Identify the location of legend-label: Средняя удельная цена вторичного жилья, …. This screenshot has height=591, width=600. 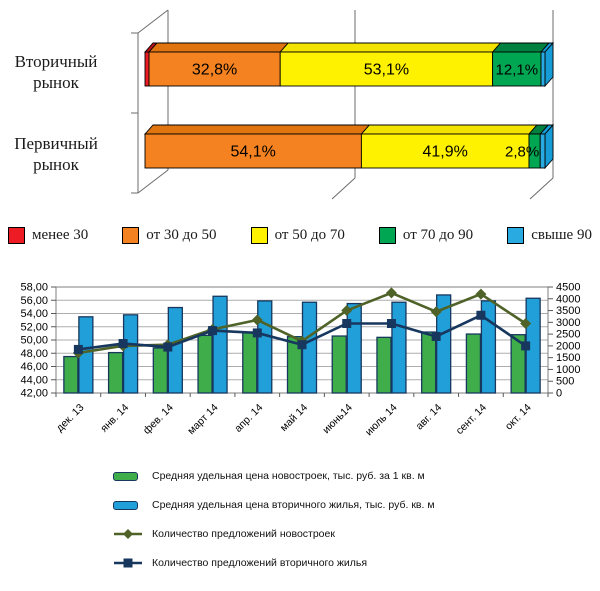
(293, 505).